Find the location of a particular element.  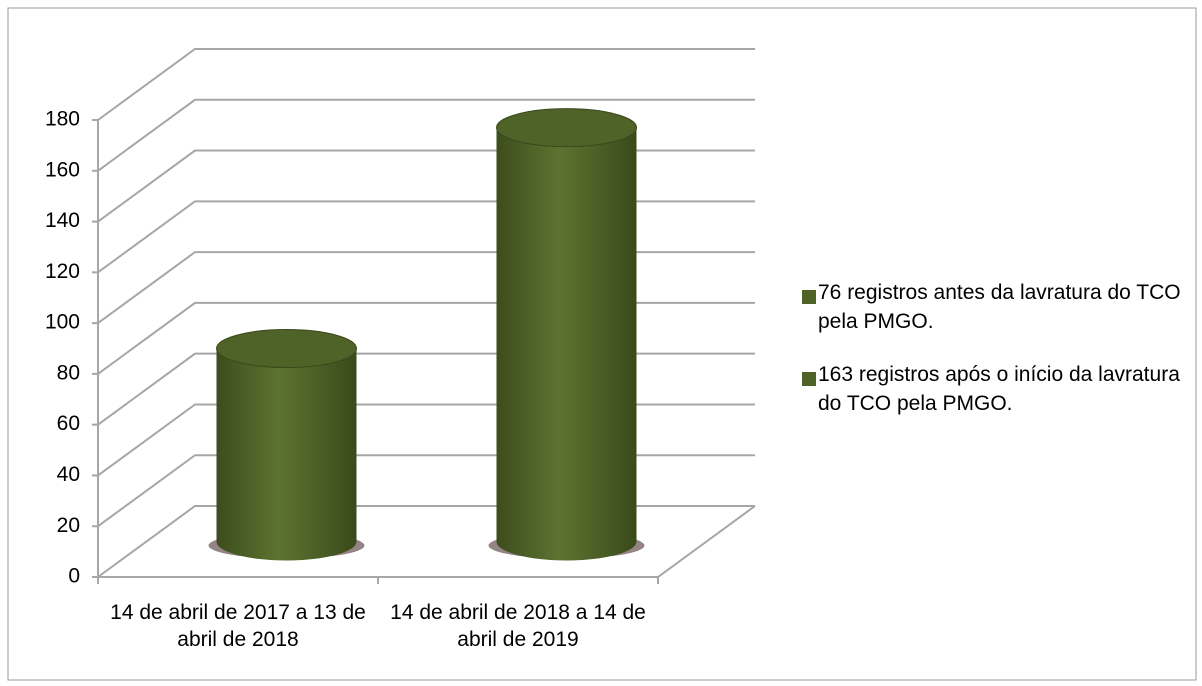

y-tick-label: 40 is located at coordinates (68, 474).